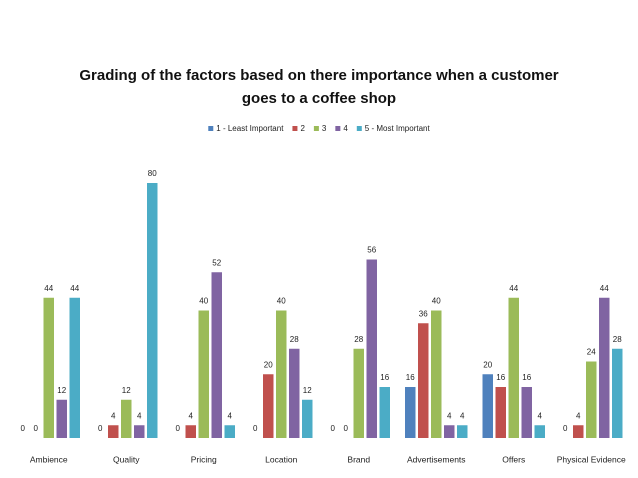 The width and height of the screenshot is (638, 478). What do you see at coordinates (216, 262) in the screenshot?
I see `value-label: 52` at bounding box center [216, 262].